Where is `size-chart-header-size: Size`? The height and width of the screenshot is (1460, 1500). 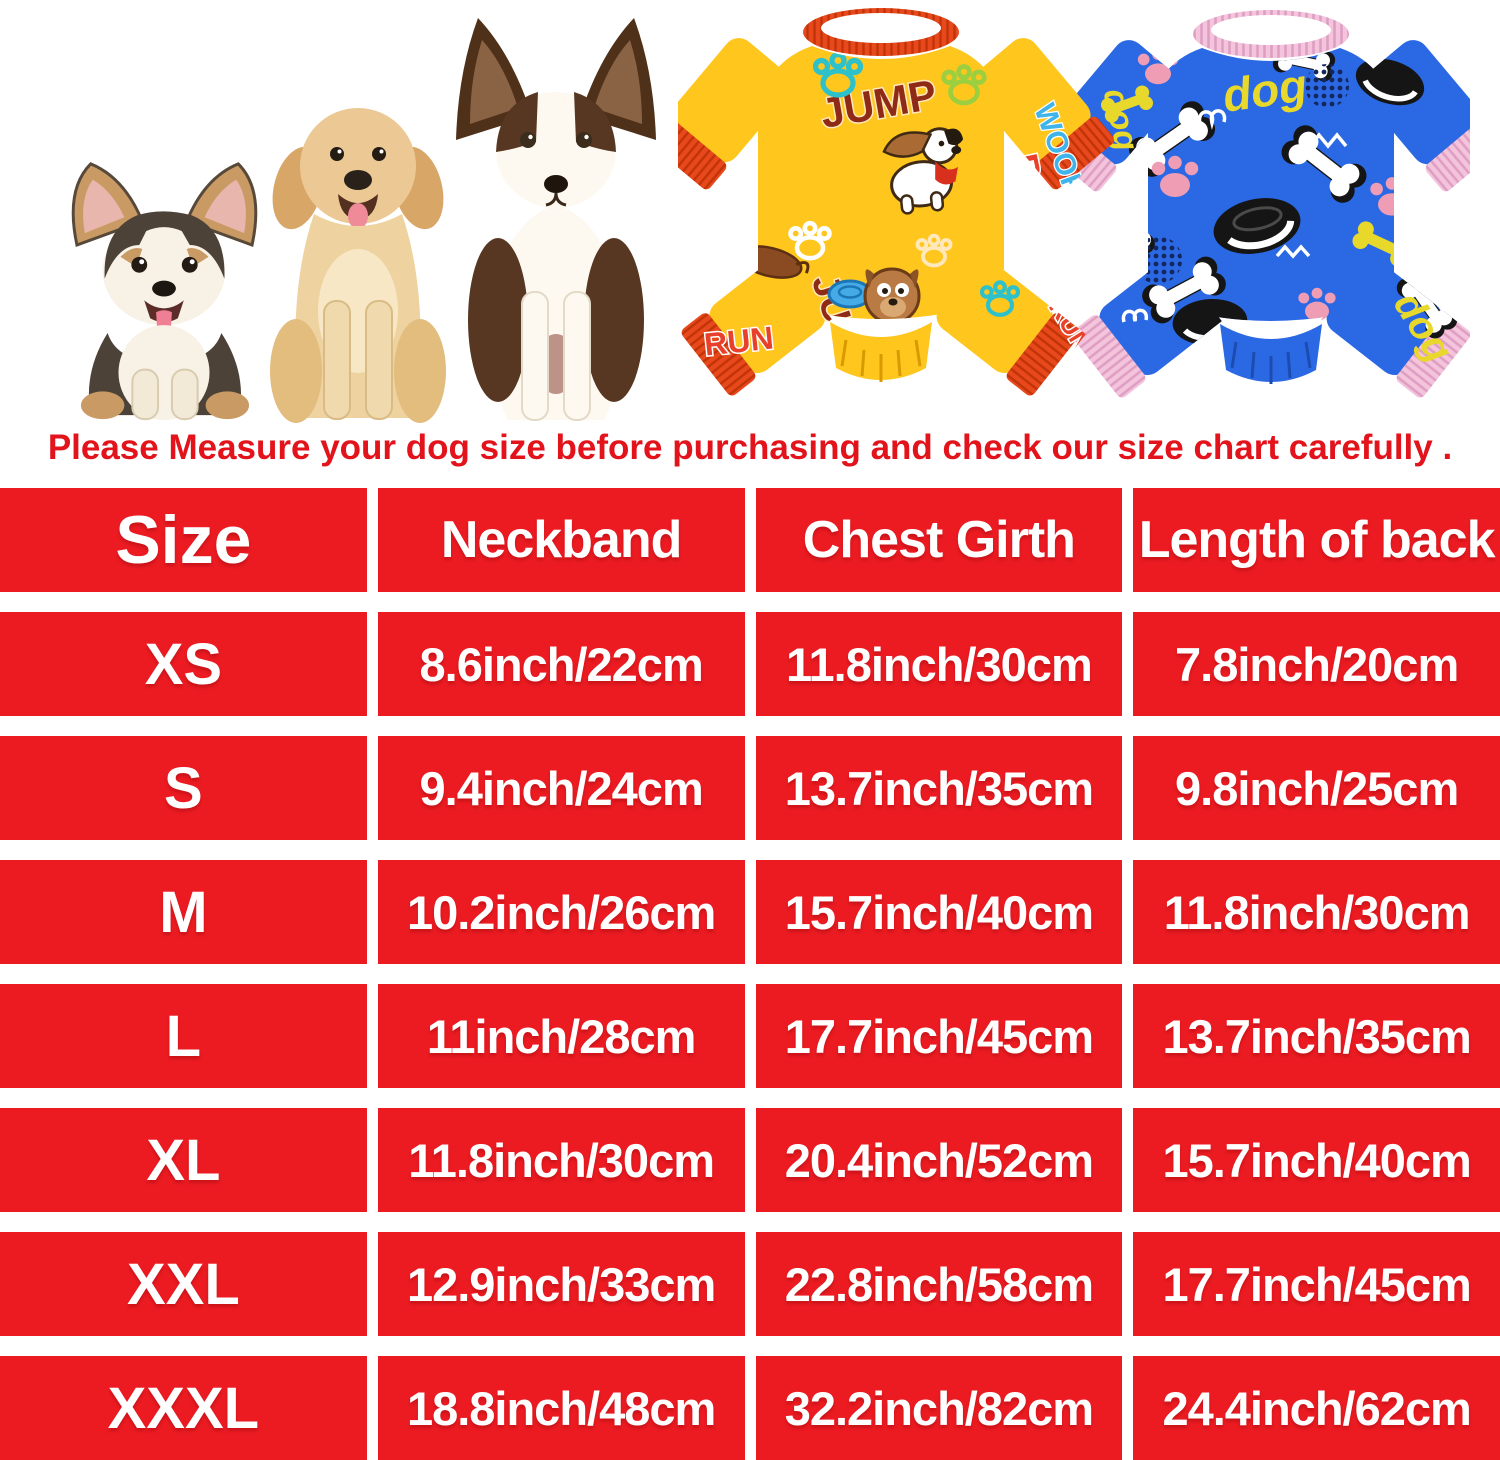 size-chart-header-size: Size is located at coordinates (183, 540).